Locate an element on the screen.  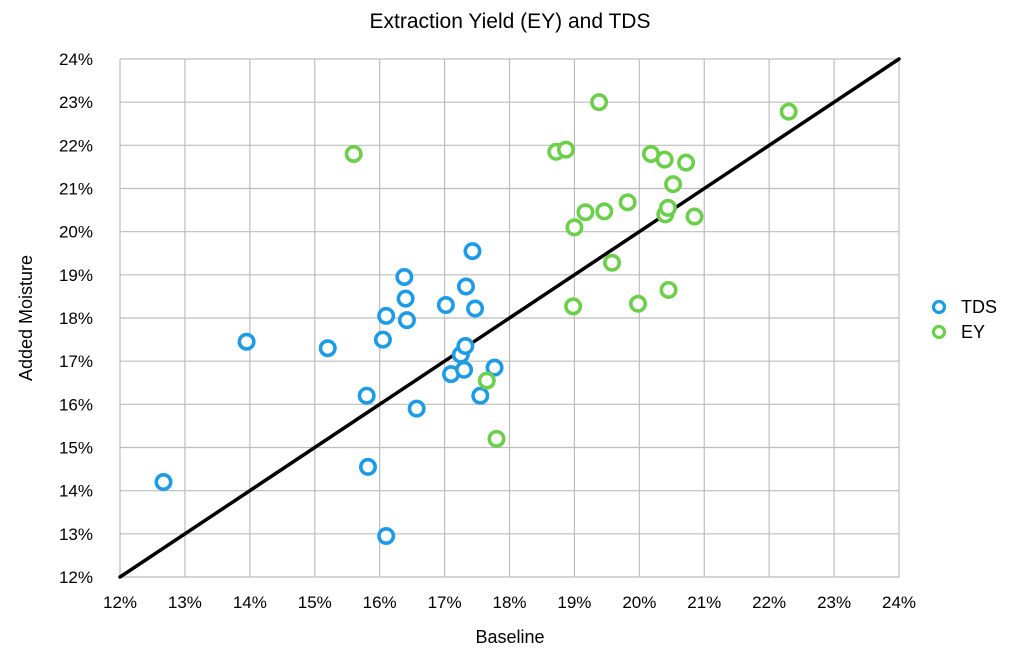
y-tick-label: 20% is located at coordinates (76, 232).